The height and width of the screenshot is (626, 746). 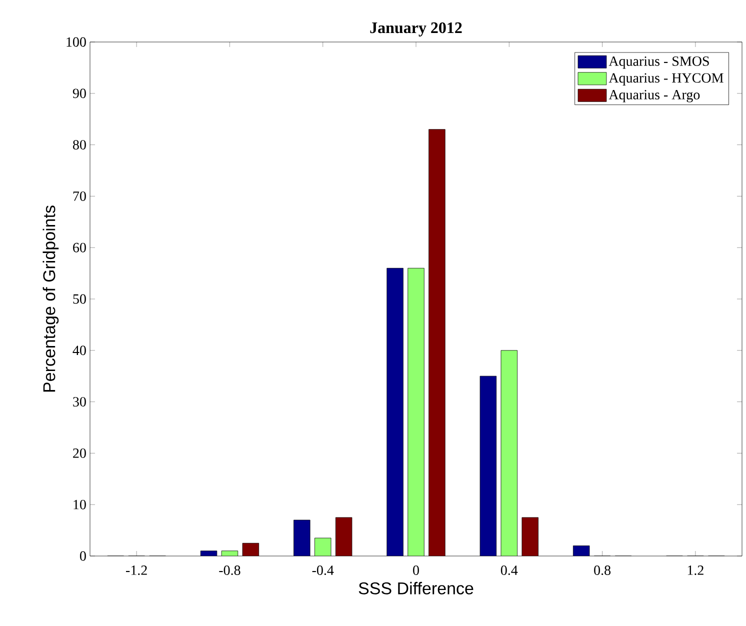 What do you see at coordinates (229, 571) in the screenshot?
I see `x-tick-label: -0.8` at bounding box center [229, 571].